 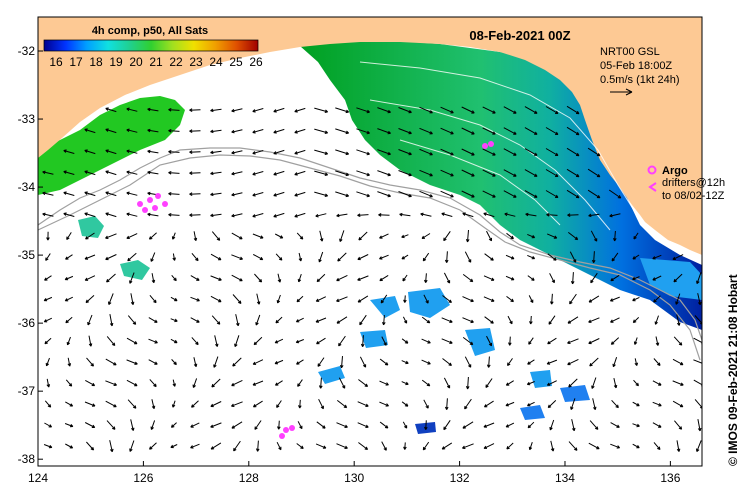 What do you see at coordinates (354, 478) in the screenshot?
I see `lon-tick-label: 130` at bounding box center [354, 478].